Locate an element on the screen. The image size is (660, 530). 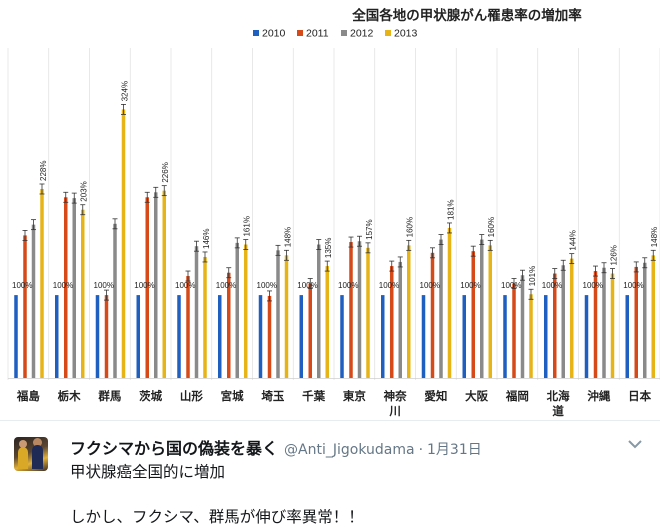
category-label-福島: 福島 is located at coordinates (28, 396).